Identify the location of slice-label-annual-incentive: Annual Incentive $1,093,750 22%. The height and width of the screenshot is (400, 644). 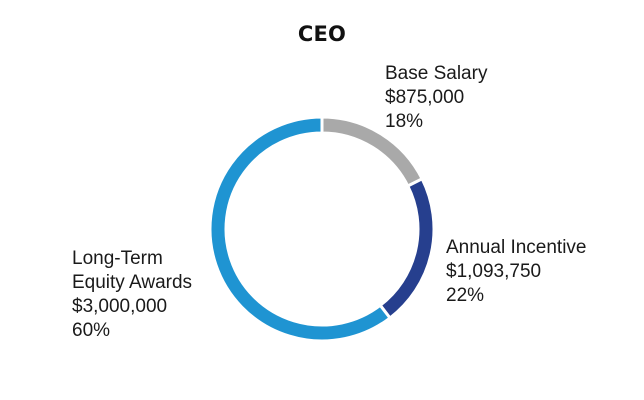
(516, 272).